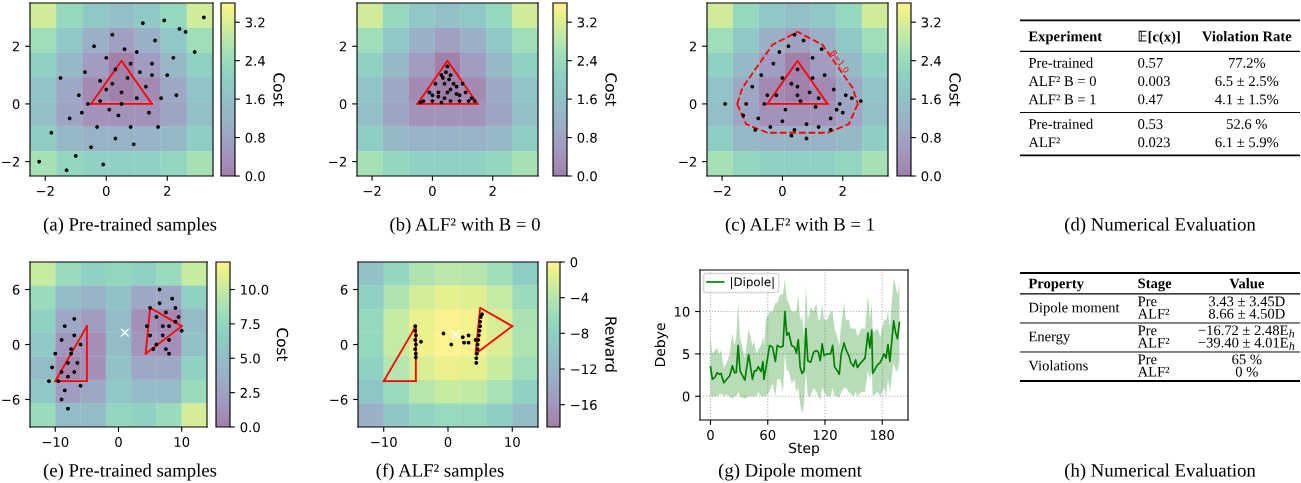 This screenshot has height=483, width=1301. Describe the element at coordinates (799, 226) in the screenshot. I see `text: (c) ALF² with B = 1` at that location.